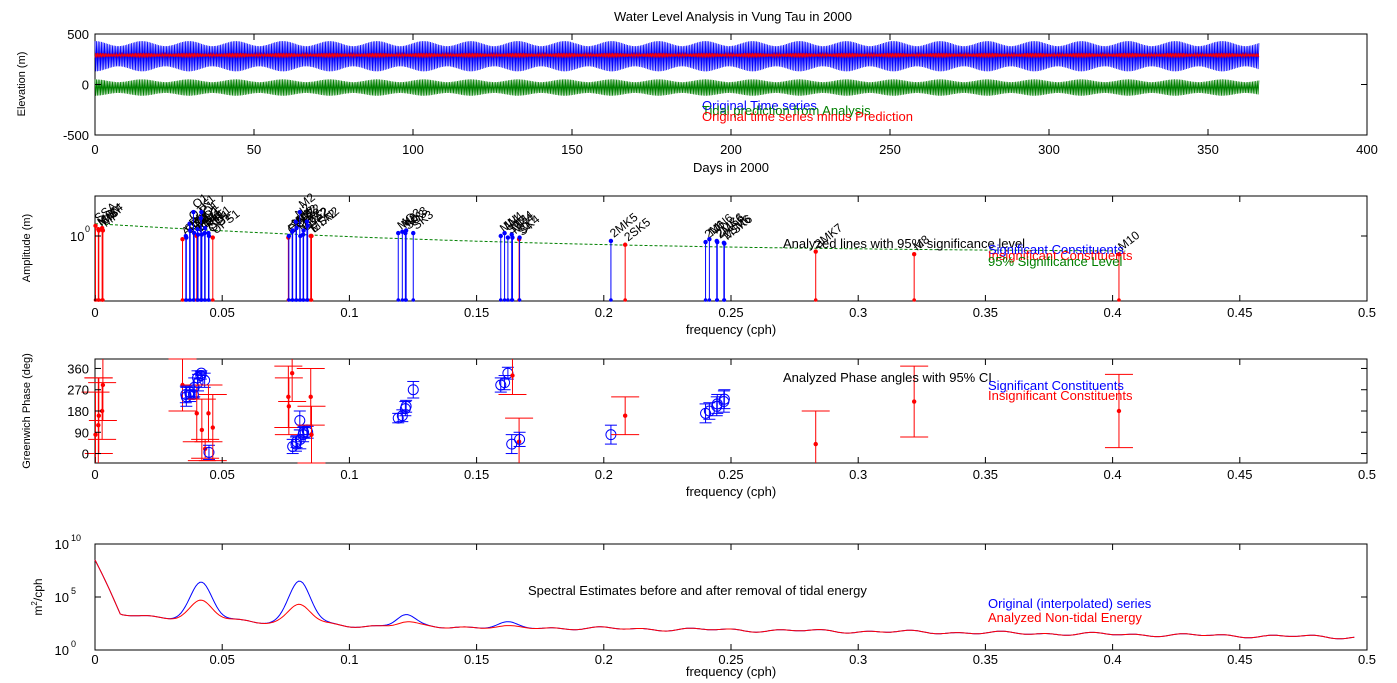 The height and width of the screenshot is (683, 1397). What do you see at coordinates (786, 110) in the screenshot?
I see `timeseries-legend-prediction: Tidal prediction from Analysis` at bounding box center [786, 110].